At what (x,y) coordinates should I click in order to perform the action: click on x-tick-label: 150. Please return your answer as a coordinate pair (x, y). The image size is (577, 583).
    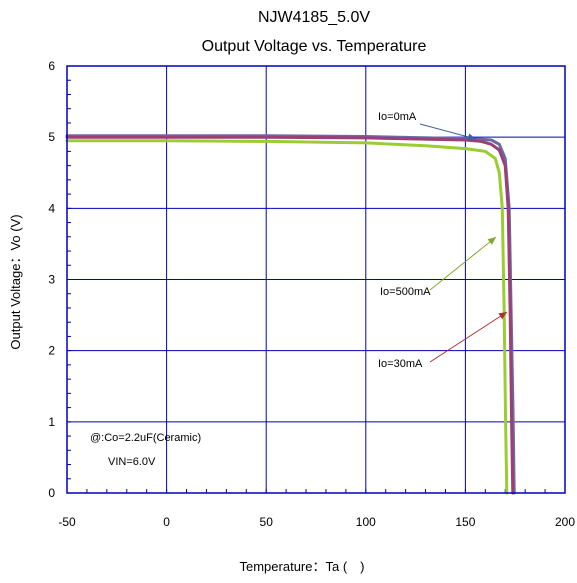
    Looking at the image, I should click on (465, 522).